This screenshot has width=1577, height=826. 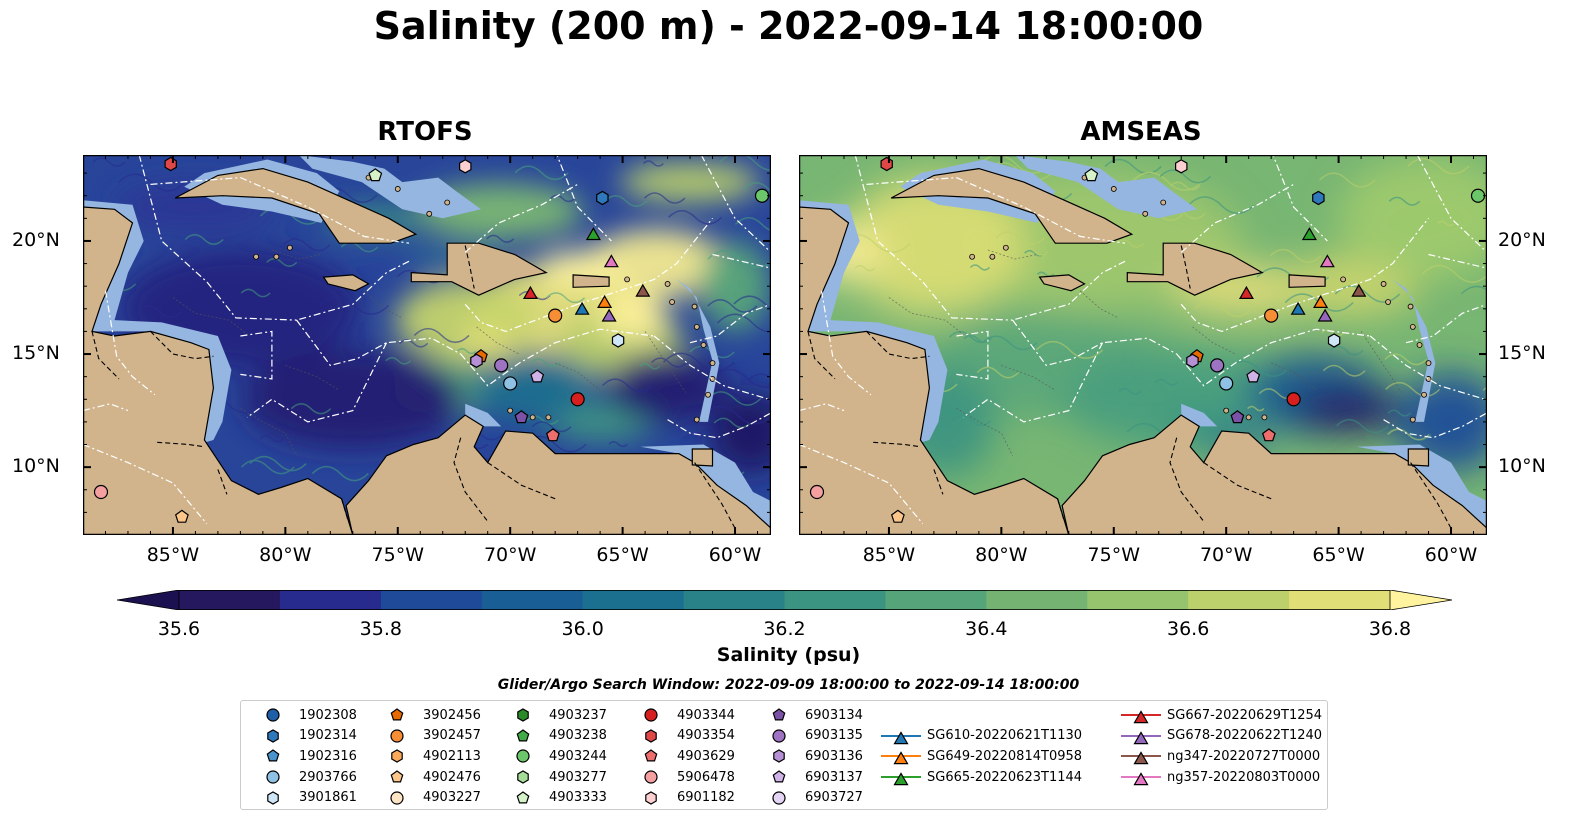 I want to click on legend-label: ng357-20220803T0000, so click(x=1244, y=777).